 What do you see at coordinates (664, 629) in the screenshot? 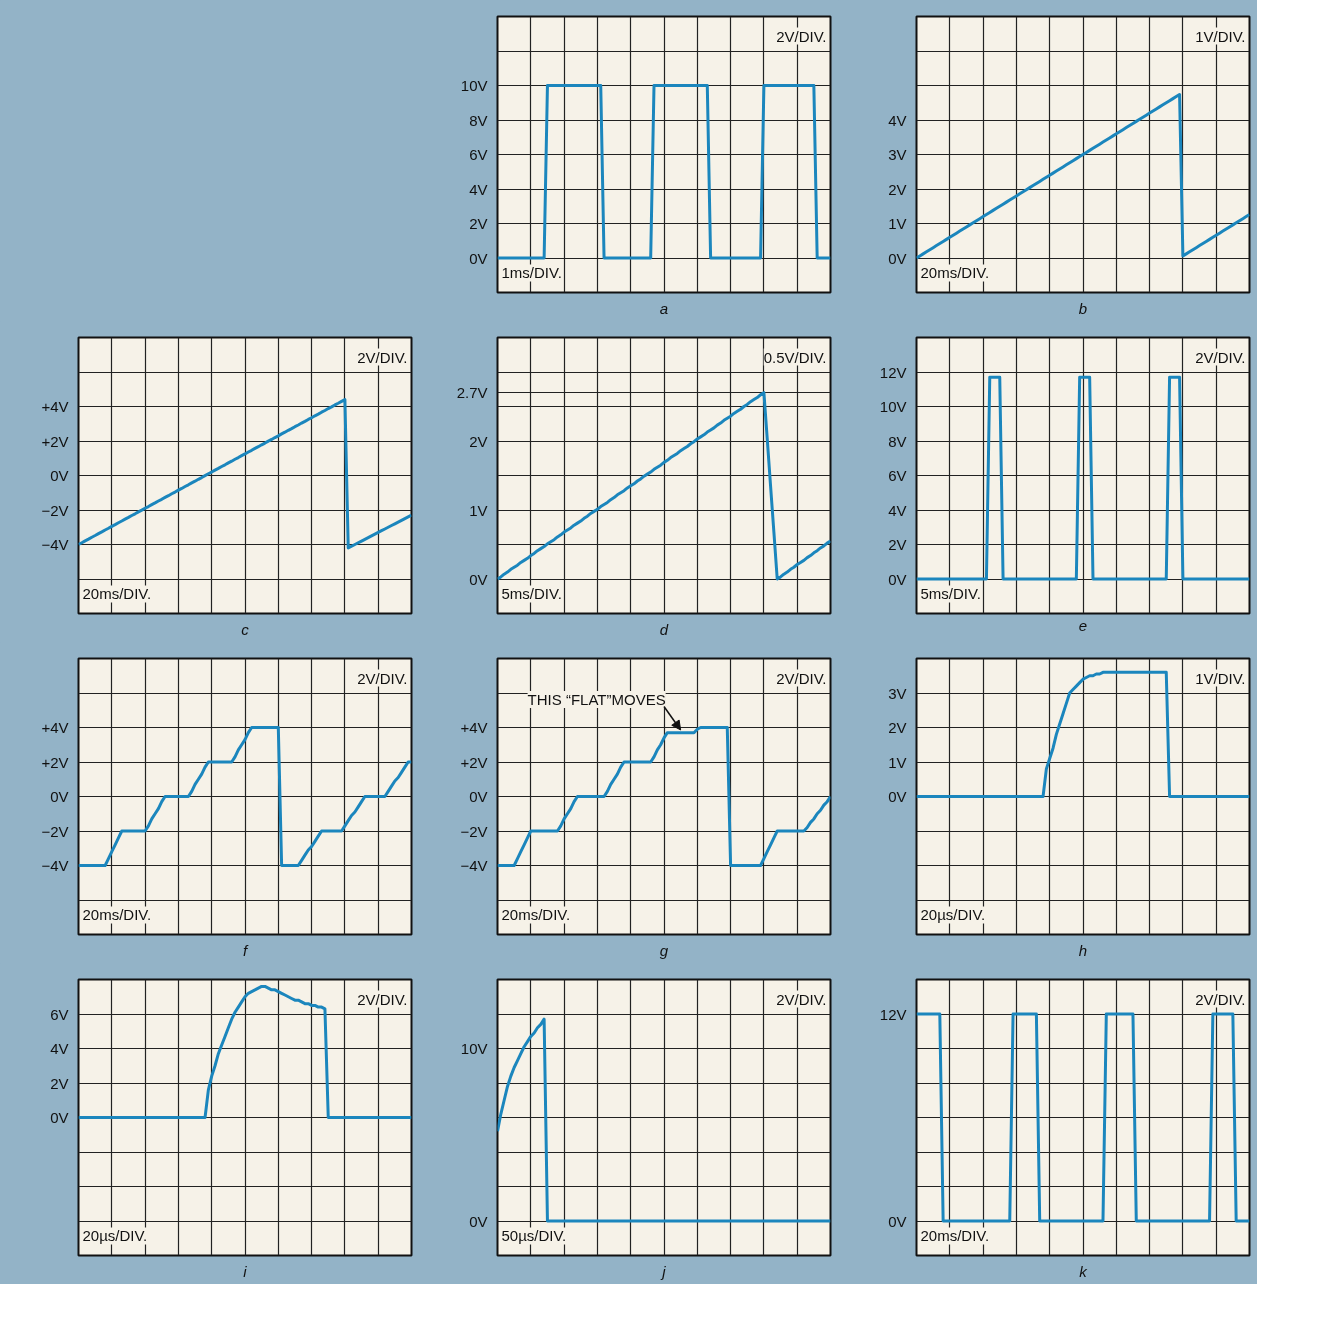
I see `text: d` at bounding box center [664, 629].